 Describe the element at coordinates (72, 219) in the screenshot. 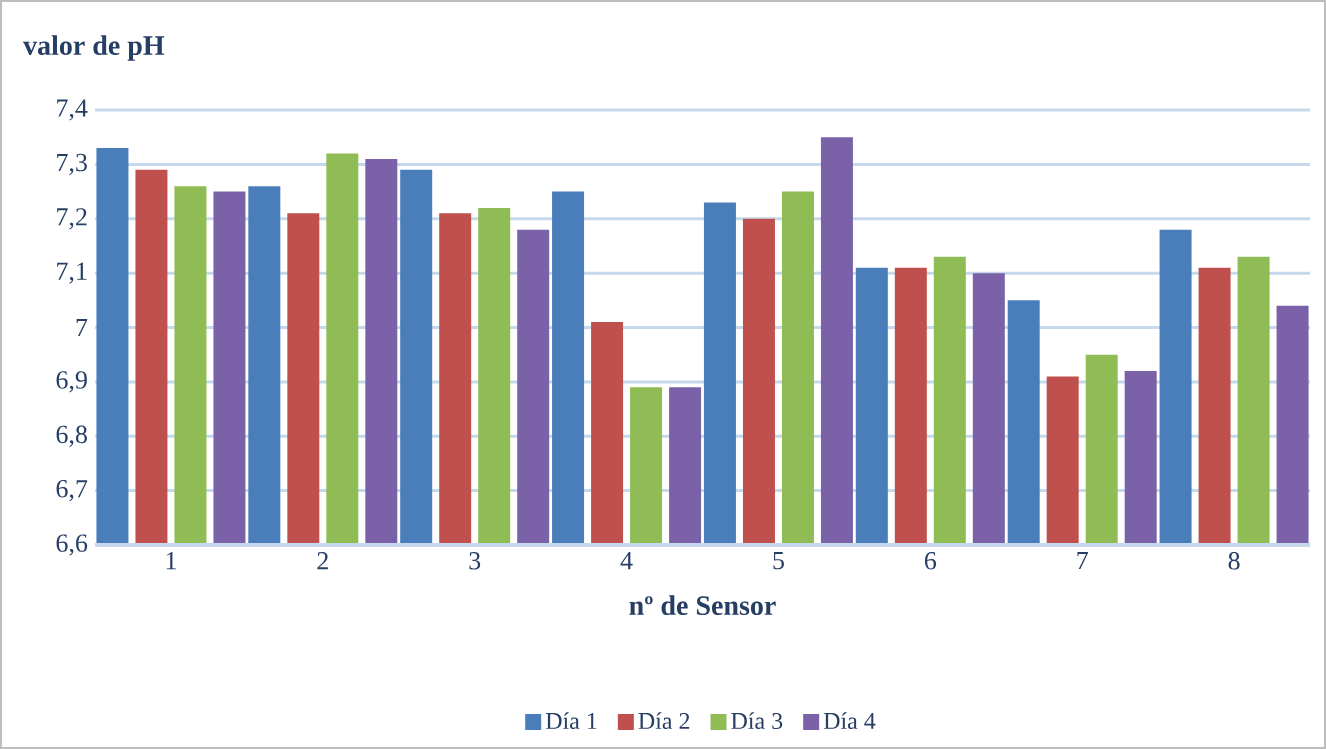

I see `y-tick-label: 7,2` at that location.